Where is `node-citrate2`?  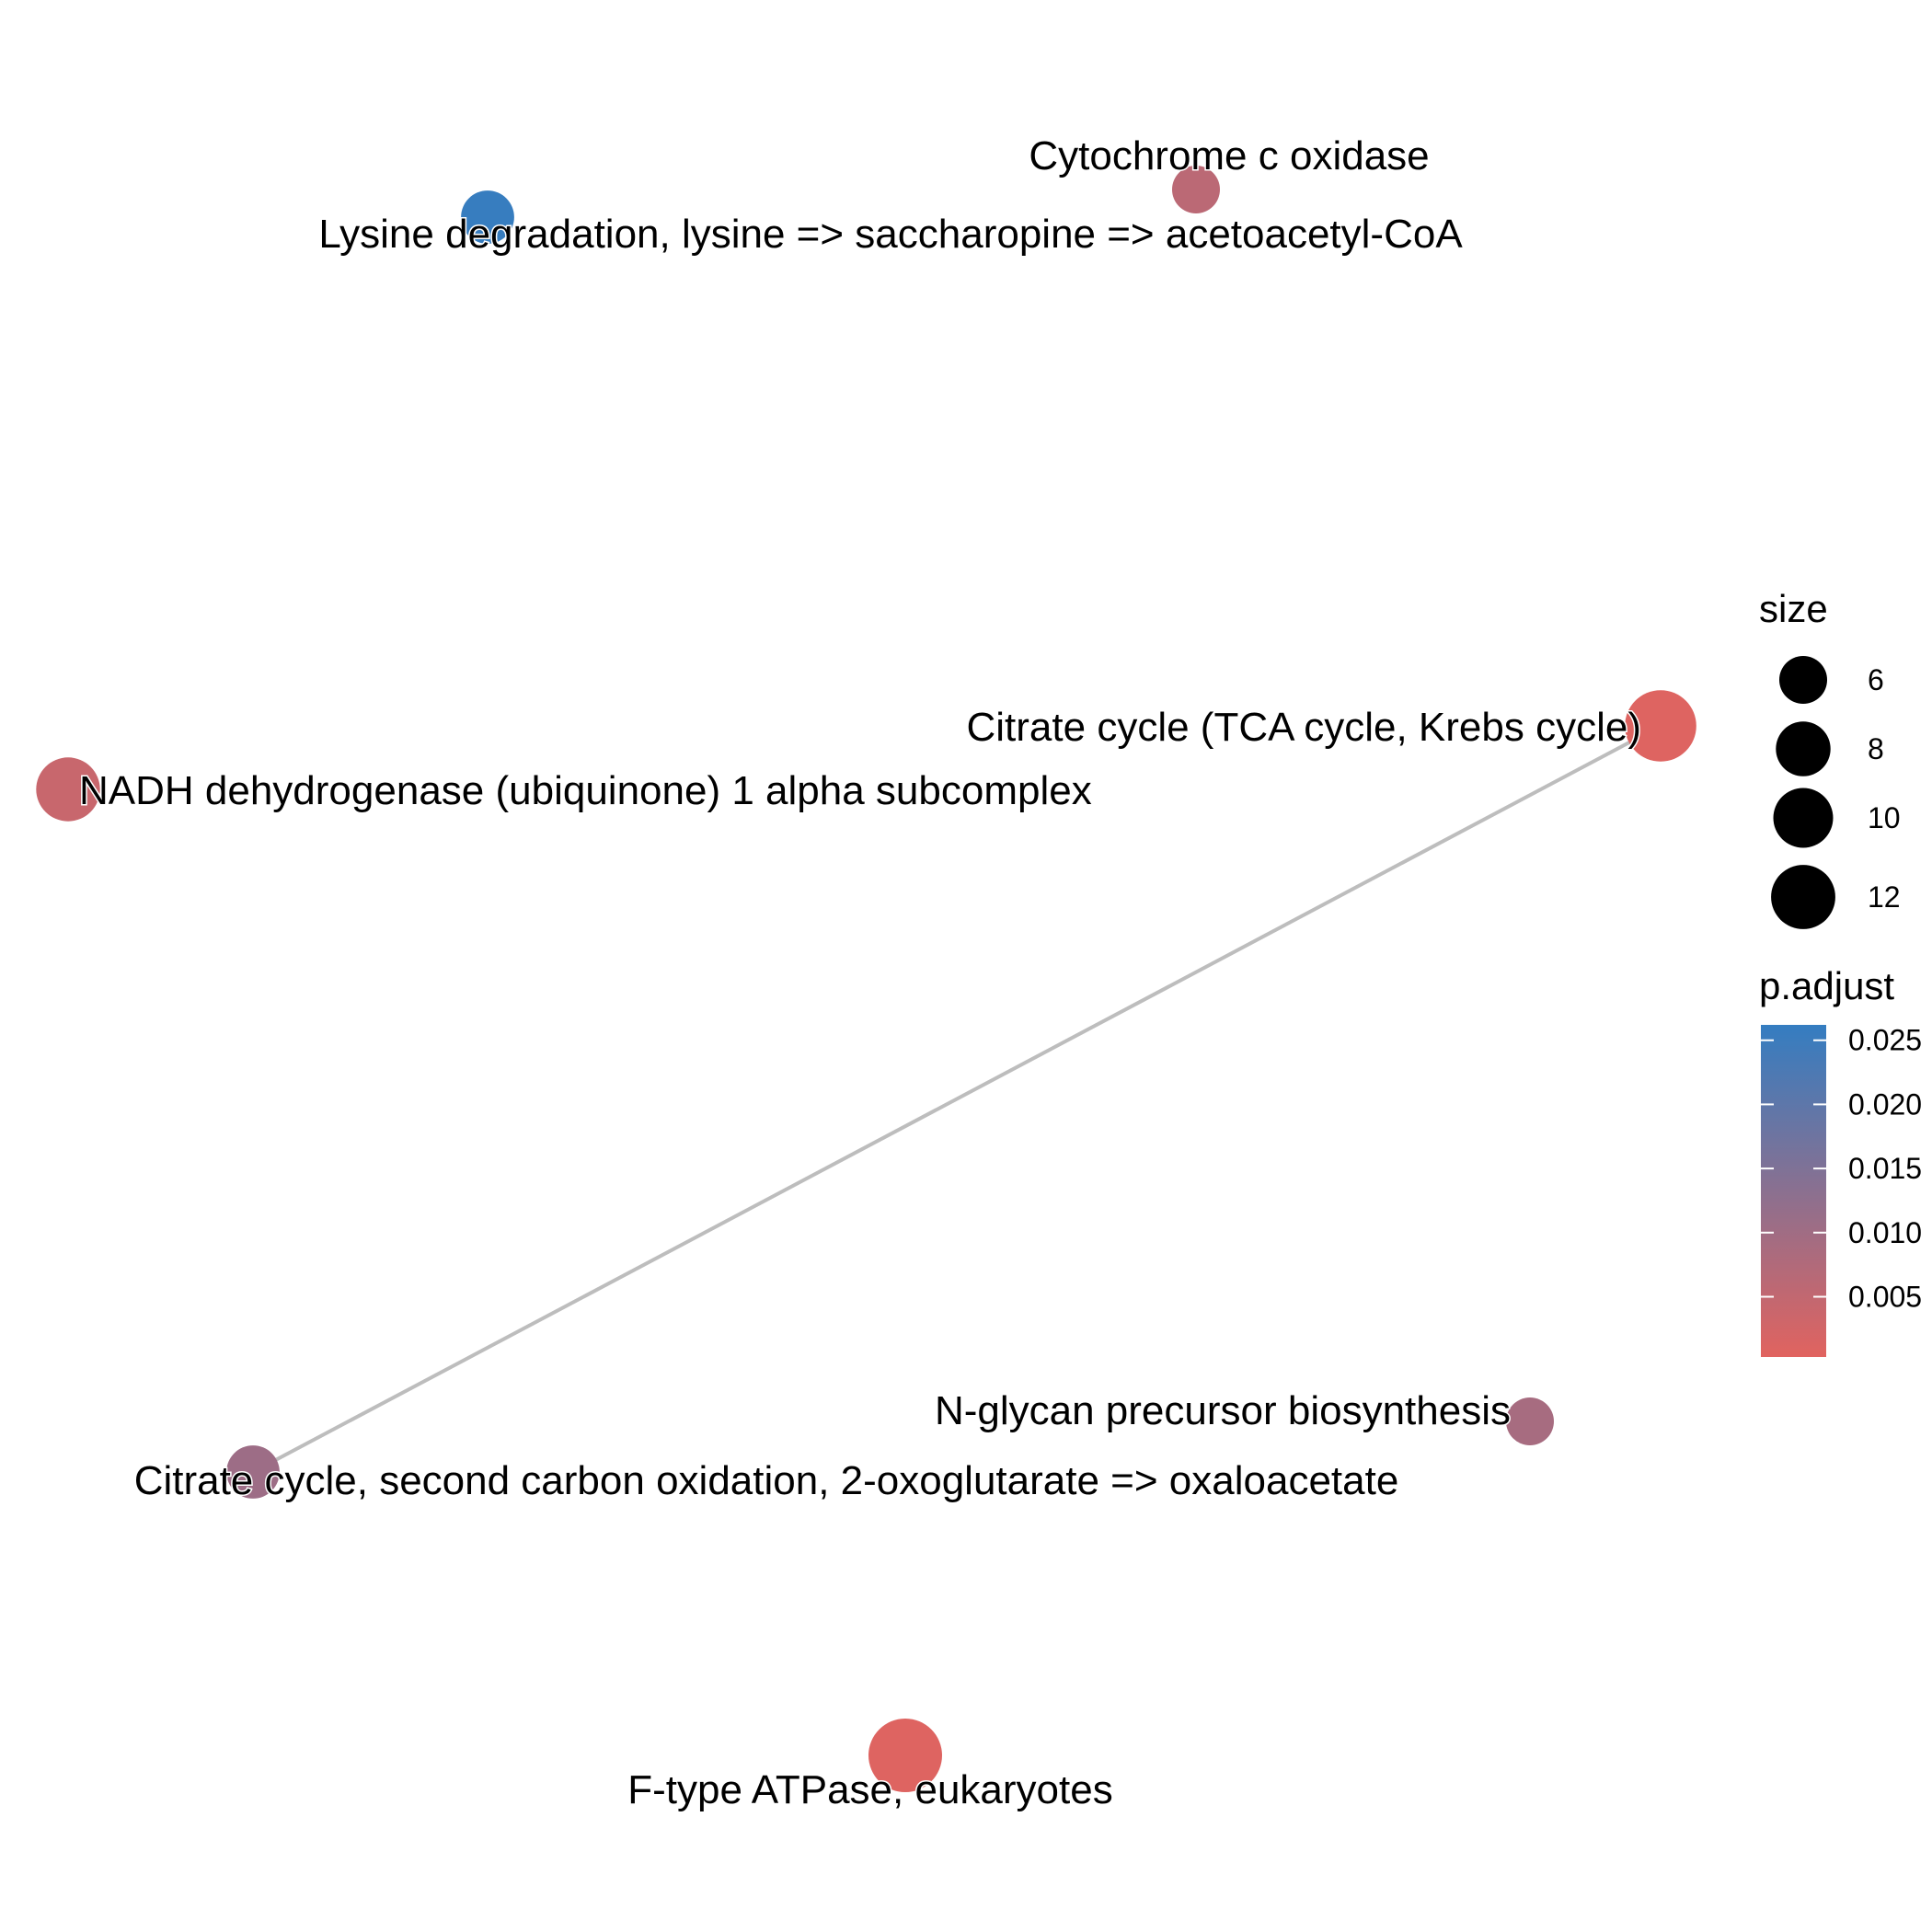 node-citrate2 is located at coordinates (253, 1472).